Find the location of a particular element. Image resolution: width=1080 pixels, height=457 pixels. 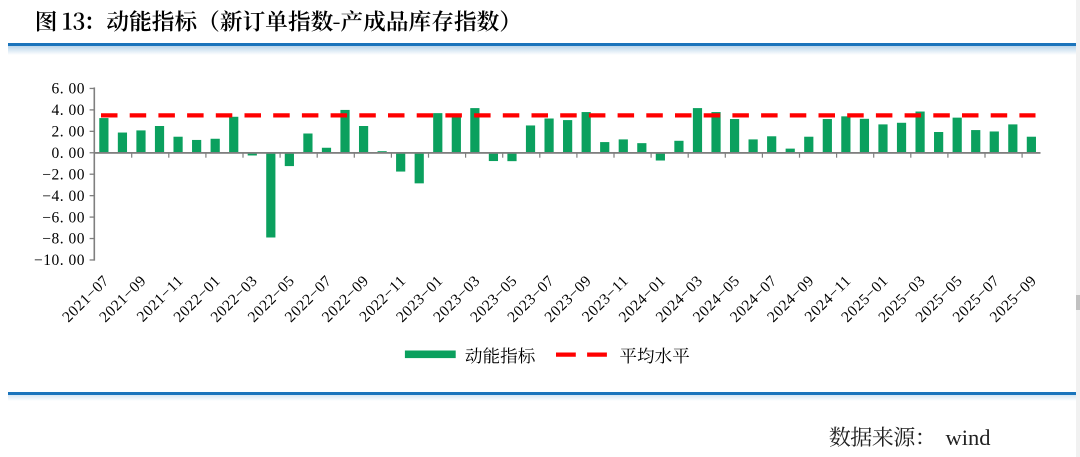

svg-text: 6. 00 is located at coordinates (69, 89).